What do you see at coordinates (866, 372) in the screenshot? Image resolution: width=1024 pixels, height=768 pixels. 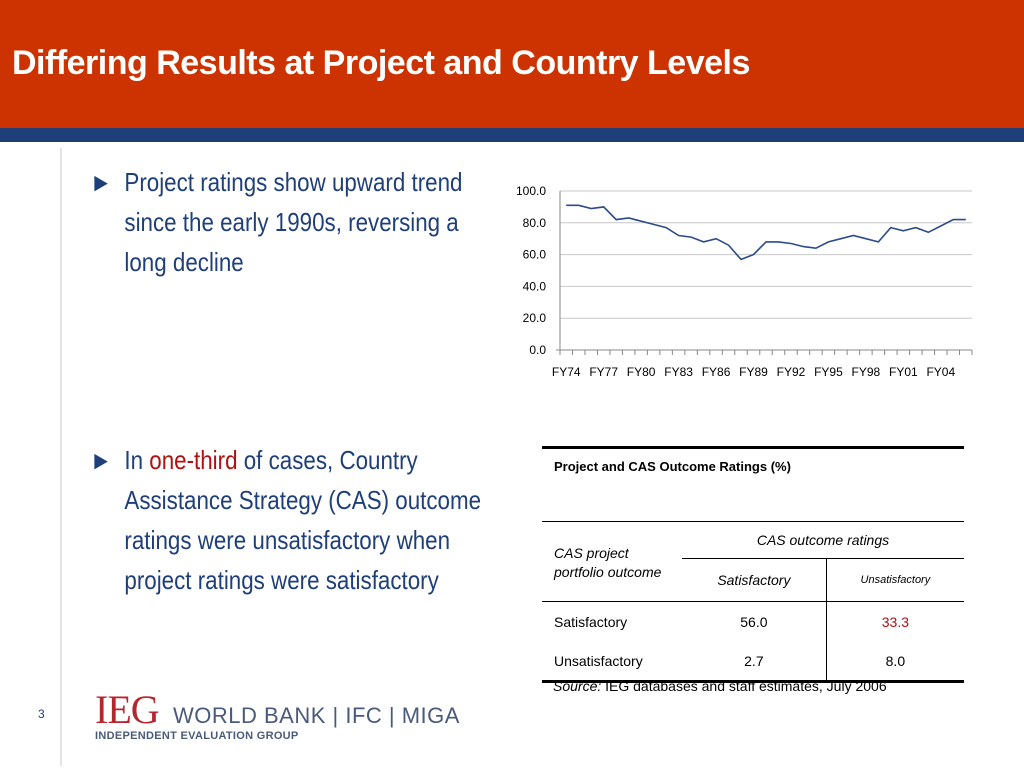 I see `x-tick-label: FY98` at bounding box center [866, 372].